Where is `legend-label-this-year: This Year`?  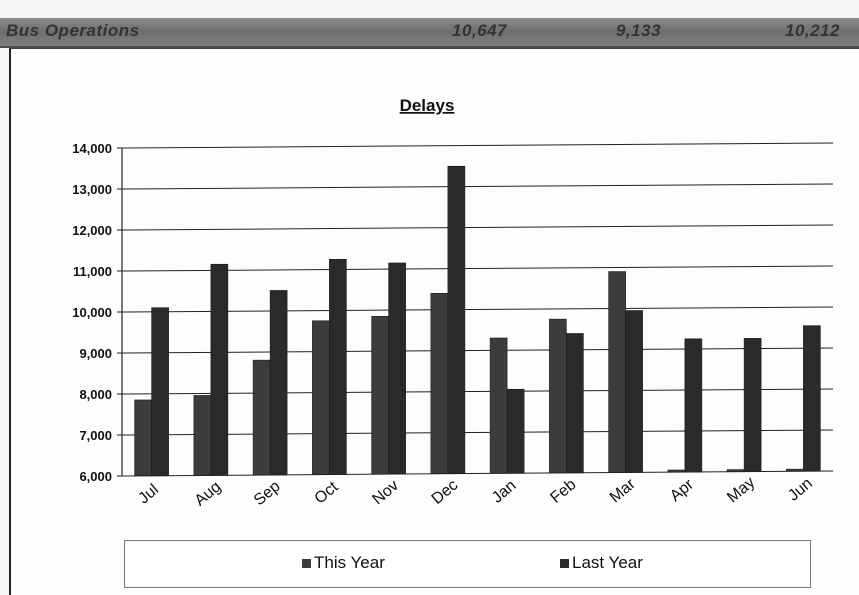 legend-label-this-year: This Year is located at coordinates (349, 562).